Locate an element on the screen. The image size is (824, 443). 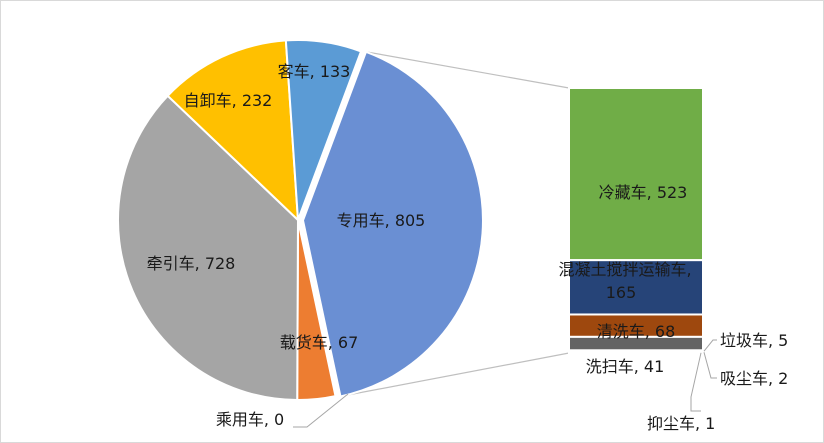
leader-line-garbage is located at coordinates (710, 345).